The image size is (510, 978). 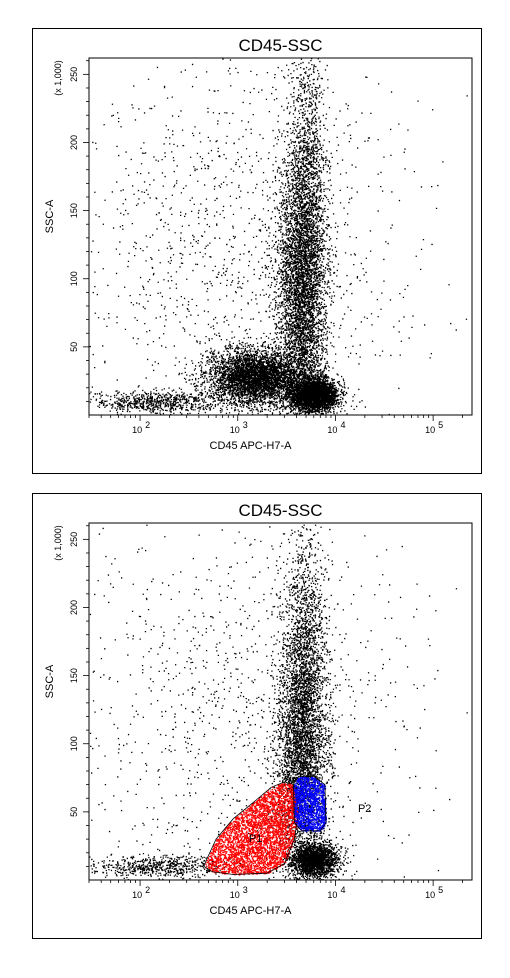 I want to click on gate-p1-label: P1, so click(x=255, y=839).